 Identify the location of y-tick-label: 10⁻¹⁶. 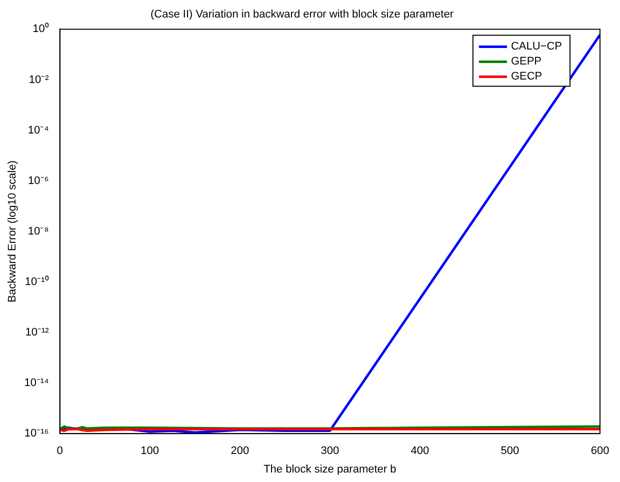
(36, 434).